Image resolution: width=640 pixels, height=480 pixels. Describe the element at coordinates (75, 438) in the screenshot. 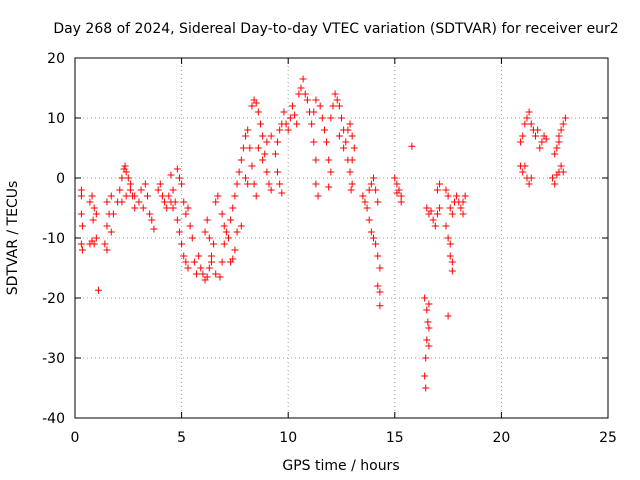

I see `x-tick-label: 0` at that location.